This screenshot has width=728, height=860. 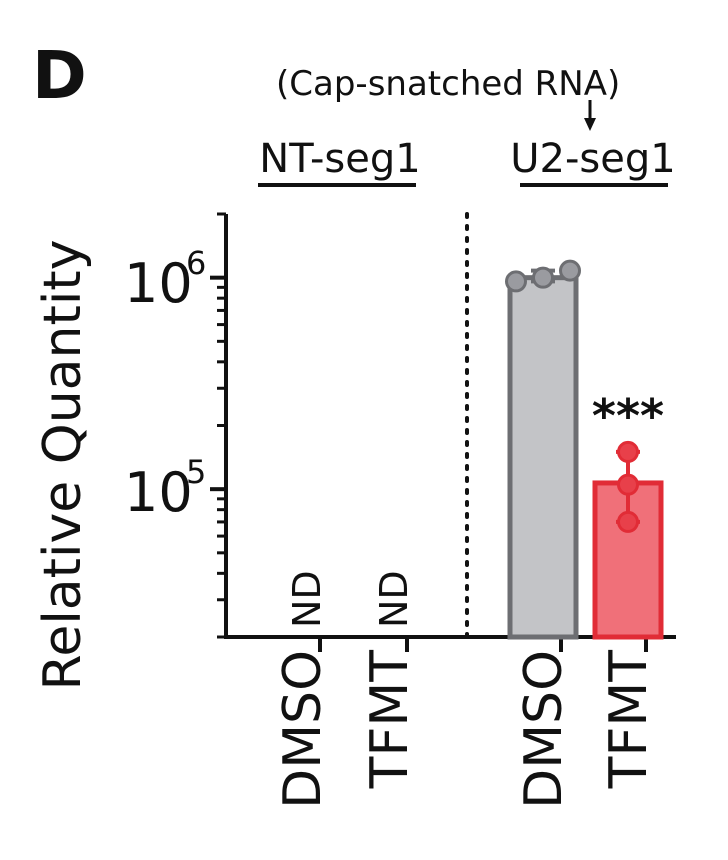 I want to click on y-tick-label-1e6: 10 6, so click(x=165, y=279).